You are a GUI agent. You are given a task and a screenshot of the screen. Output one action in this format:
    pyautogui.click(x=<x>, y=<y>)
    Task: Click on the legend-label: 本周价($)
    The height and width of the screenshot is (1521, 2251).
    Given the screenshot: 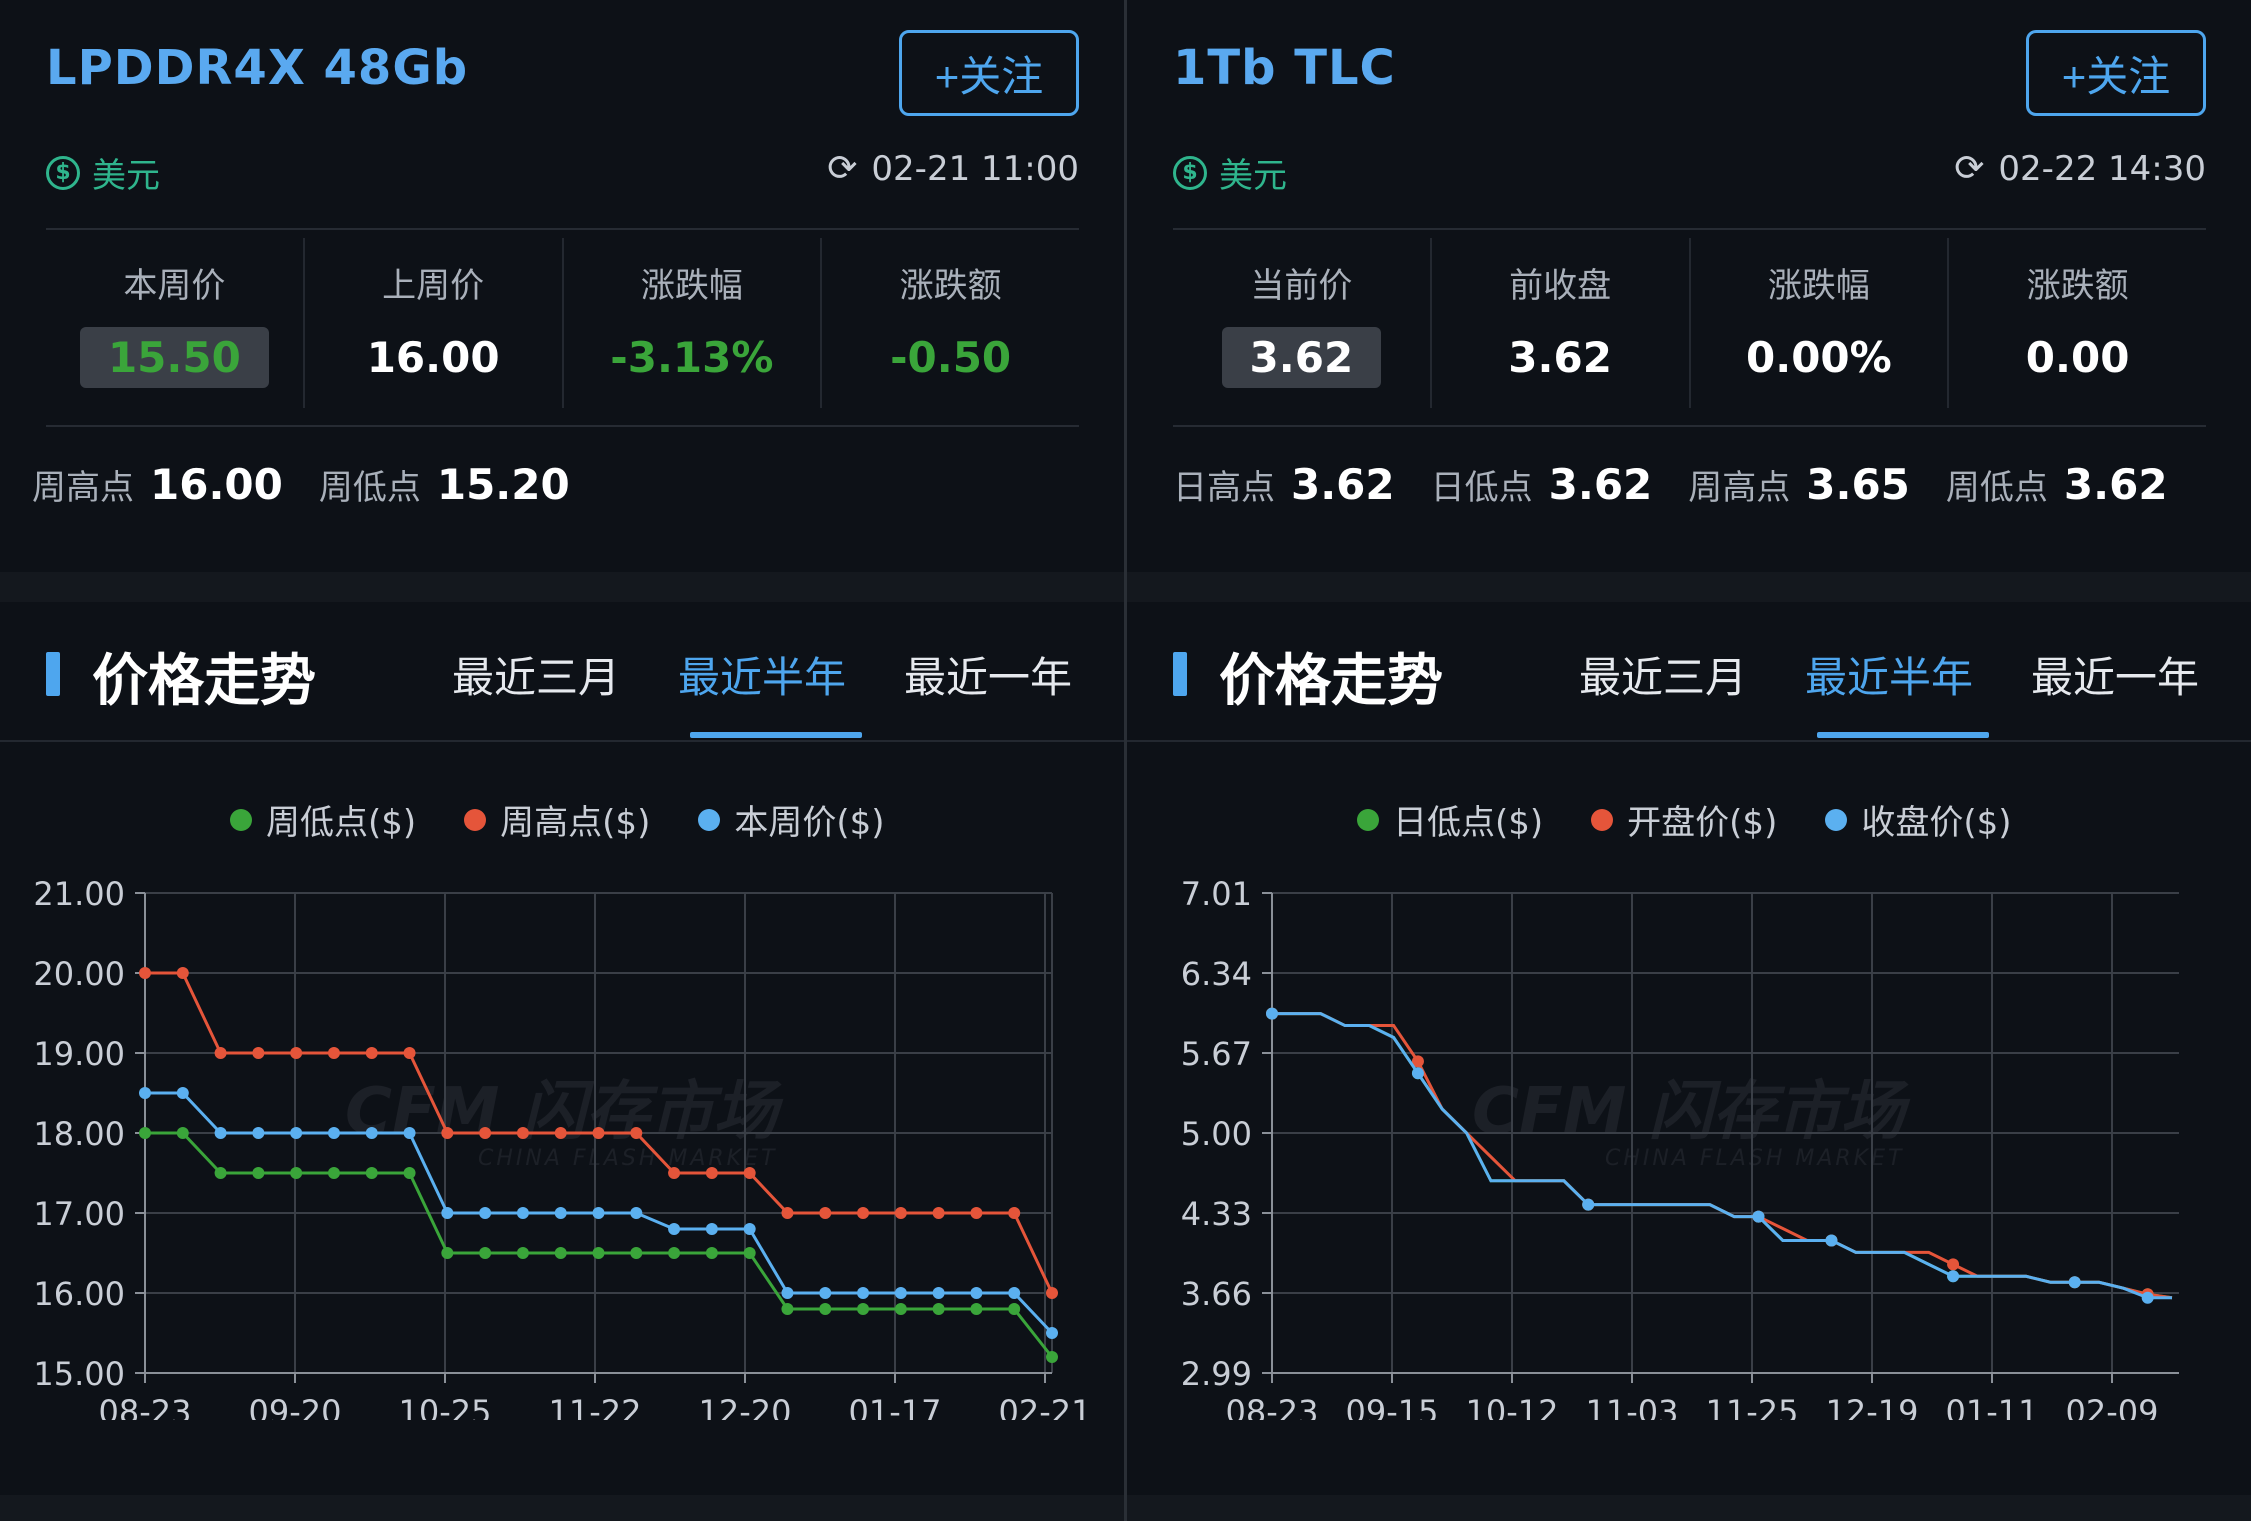 What is the action you would take?
    pyautogui.click(x=809, y=823)
    